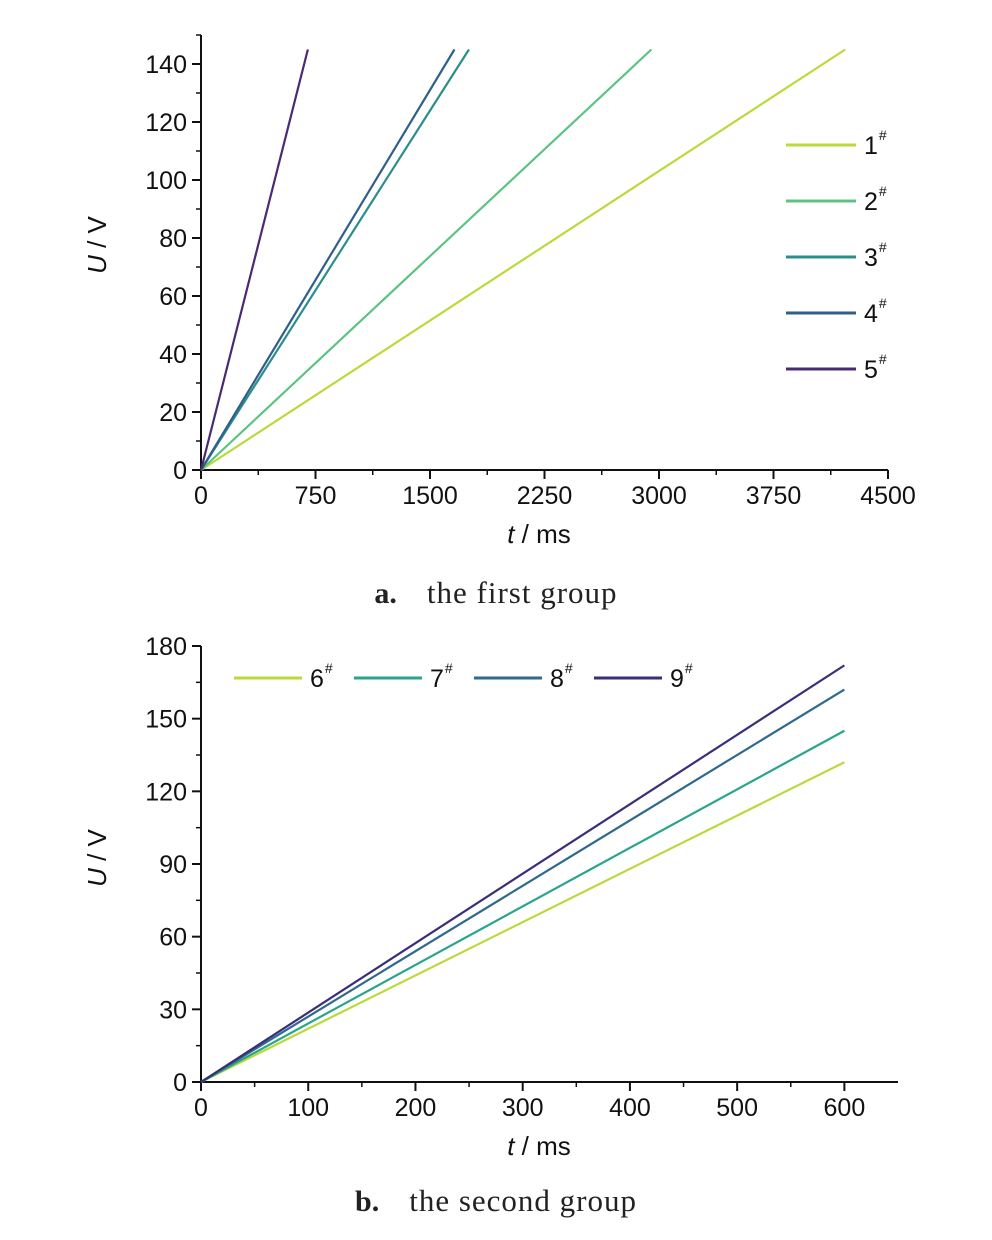 The height and width of the screenshot is (1240, 992). Describe the element at coordinates (416, 1108) in the screenshot. I see `chart-b-x-tick-label: 200` at that location.